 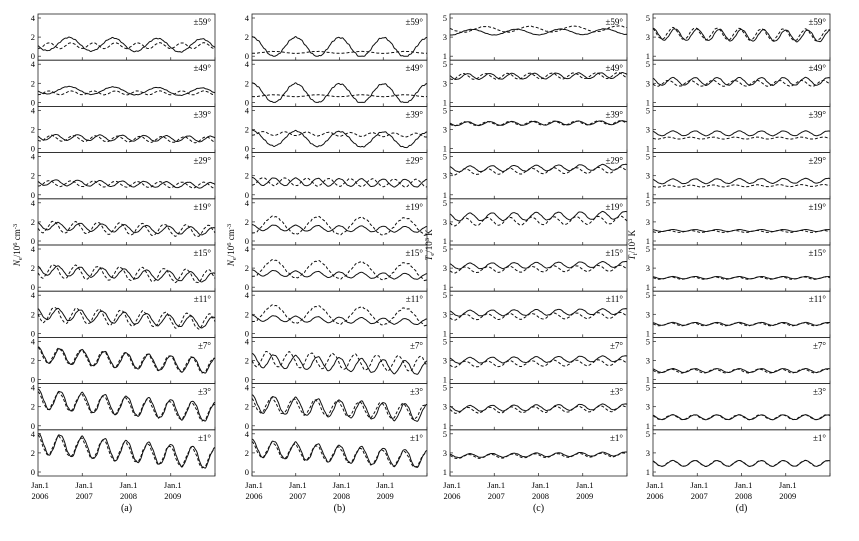 What do you see at coordinates (15, 226) in the screenshot?
I see `y-axis-label-part: -3` at bounding box center [15, 226].